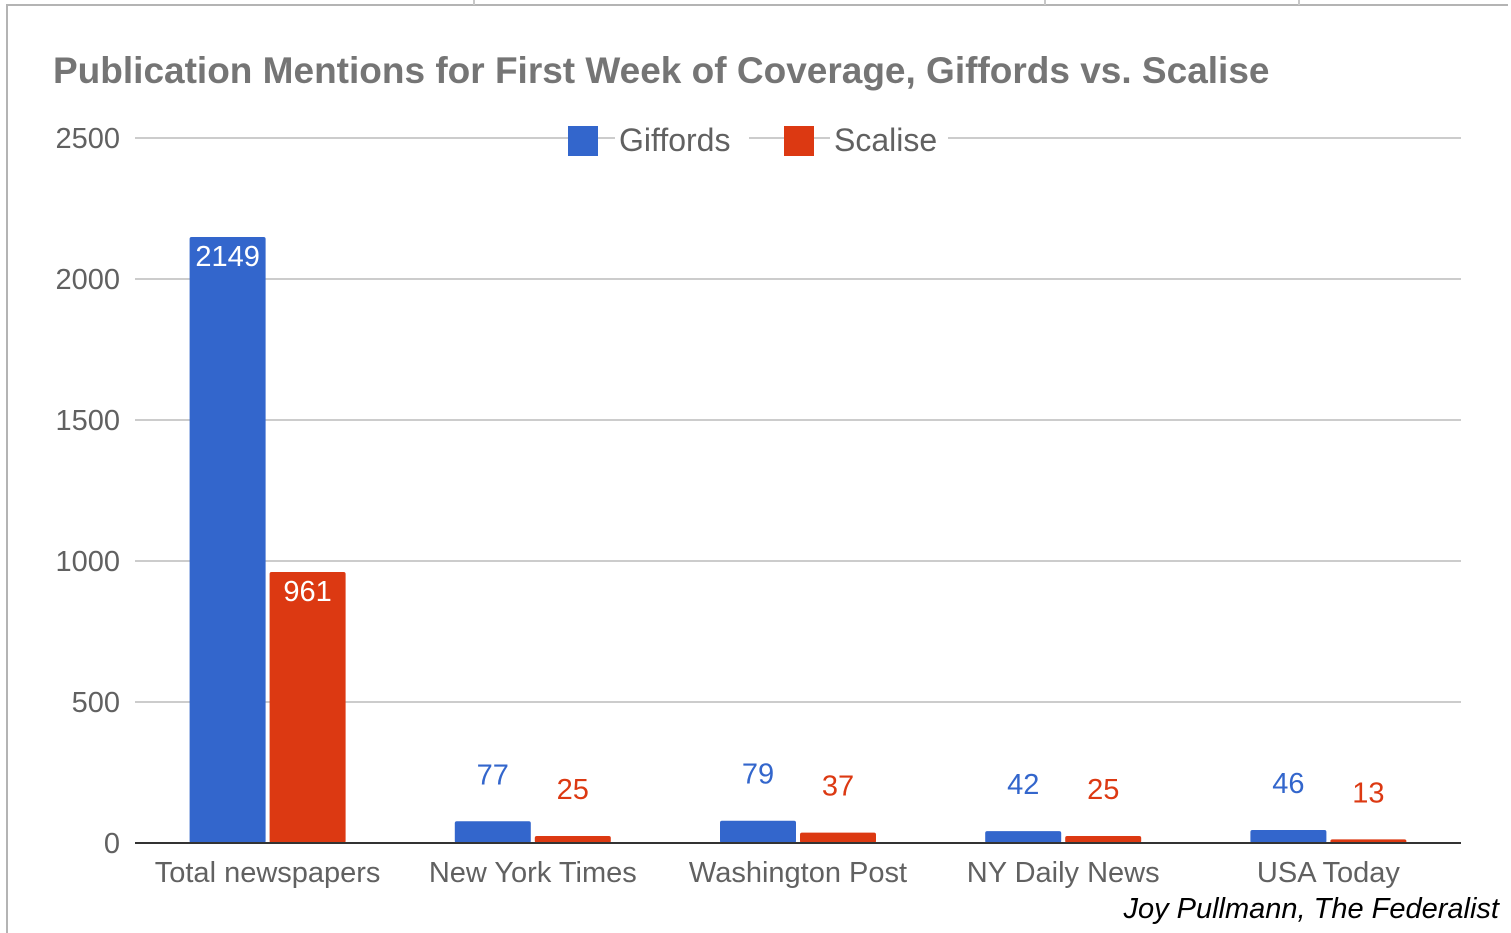 The width and height of the screenshot is (1511, 933). I want to click on data-label: 2149, so click(227, 257).